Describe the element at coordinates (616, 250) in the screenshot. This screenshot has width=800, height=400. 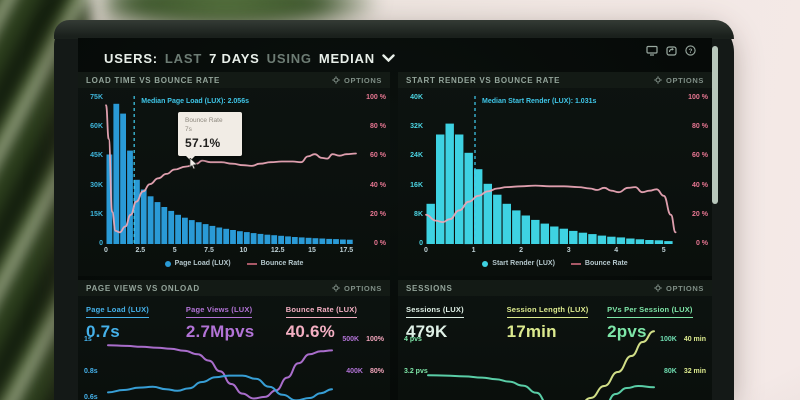
I see `x-tick-label: 4` at that location.